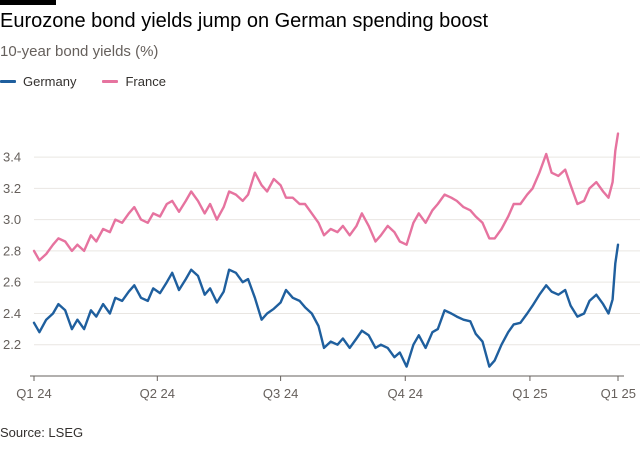 The width and height of the screenshot is (640, 458). Describe the element at coordinates (8, 81) in the screenshot. I see `legend-swatch-germany` at that location.